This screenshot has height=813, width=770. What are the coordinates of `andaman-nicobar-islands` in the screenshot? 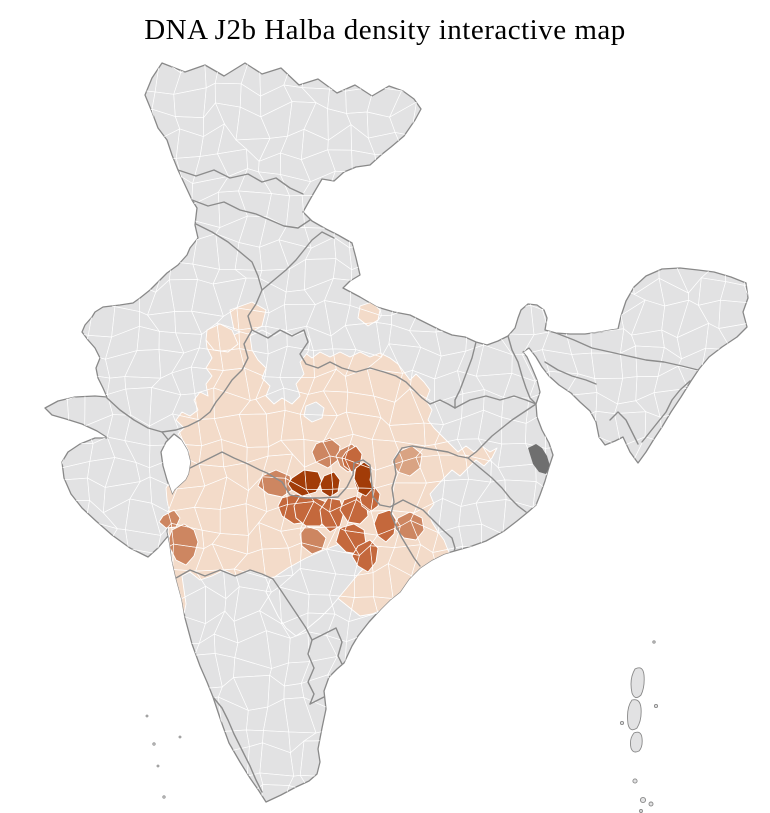 It's located at (639, 726).